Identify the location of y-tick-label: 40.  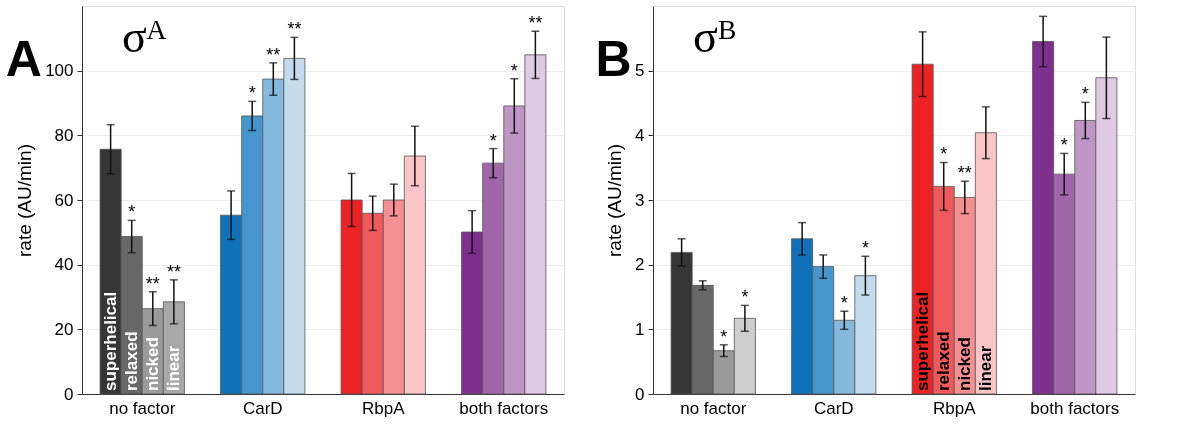
(64, 265).